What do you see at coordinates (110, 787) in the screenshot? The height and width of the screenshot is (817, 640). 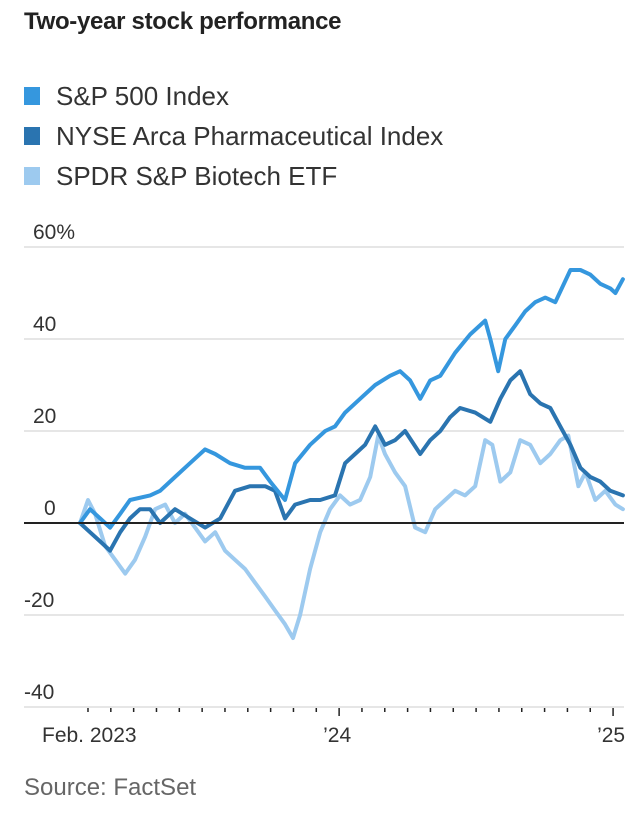 I see `source-note: Source: FactSet` at bounding box center [110, 787].